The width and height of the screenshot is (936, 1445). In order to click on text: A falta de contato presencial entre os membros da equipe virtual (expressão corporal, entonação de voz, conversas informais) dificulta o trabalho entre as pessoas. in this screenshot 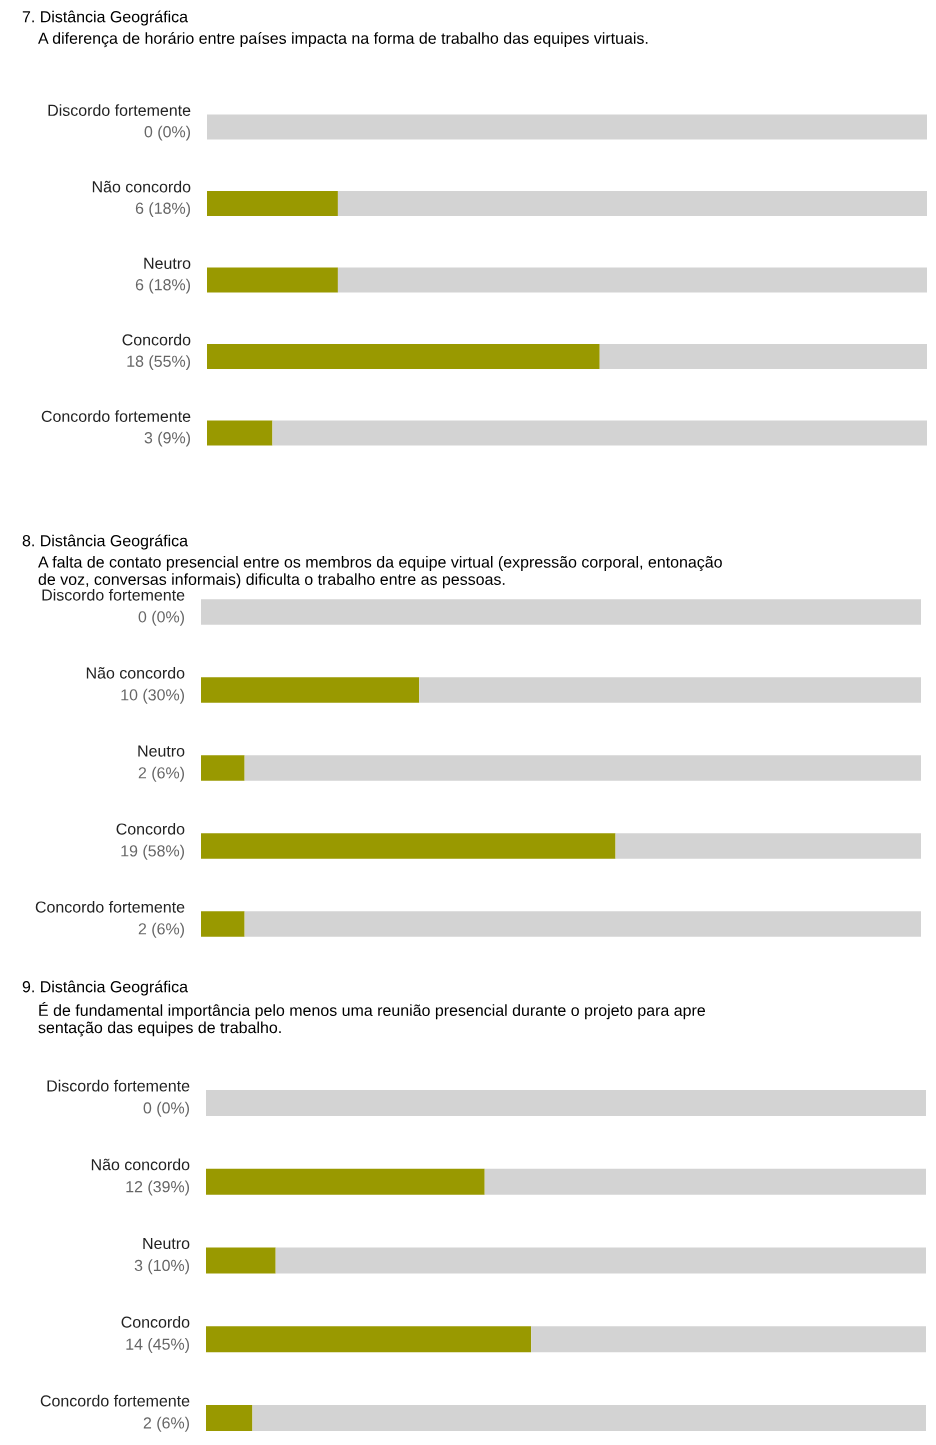, I will do `click(380, 572)`.